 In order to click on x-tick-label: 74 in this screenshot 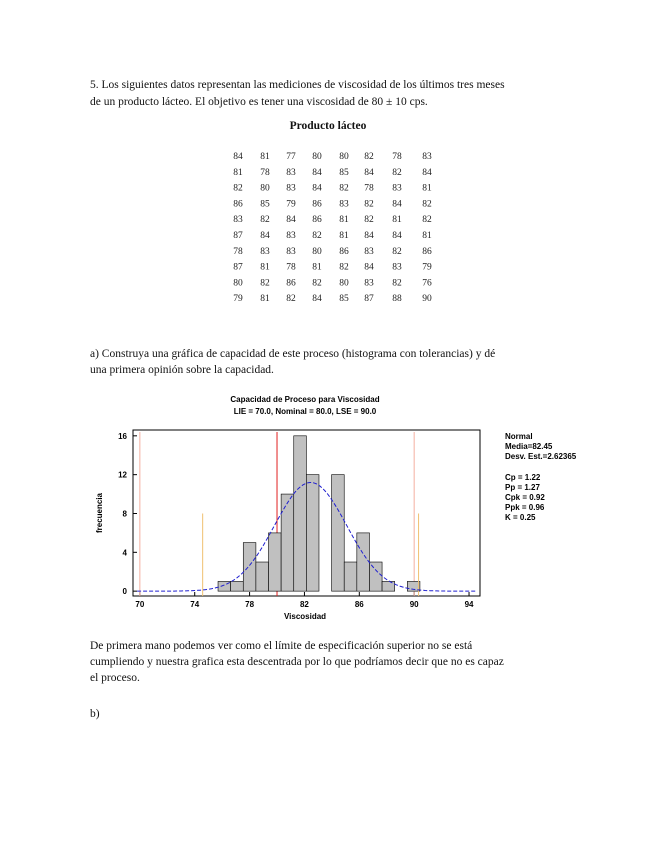, I will do `click(194, 604)`.